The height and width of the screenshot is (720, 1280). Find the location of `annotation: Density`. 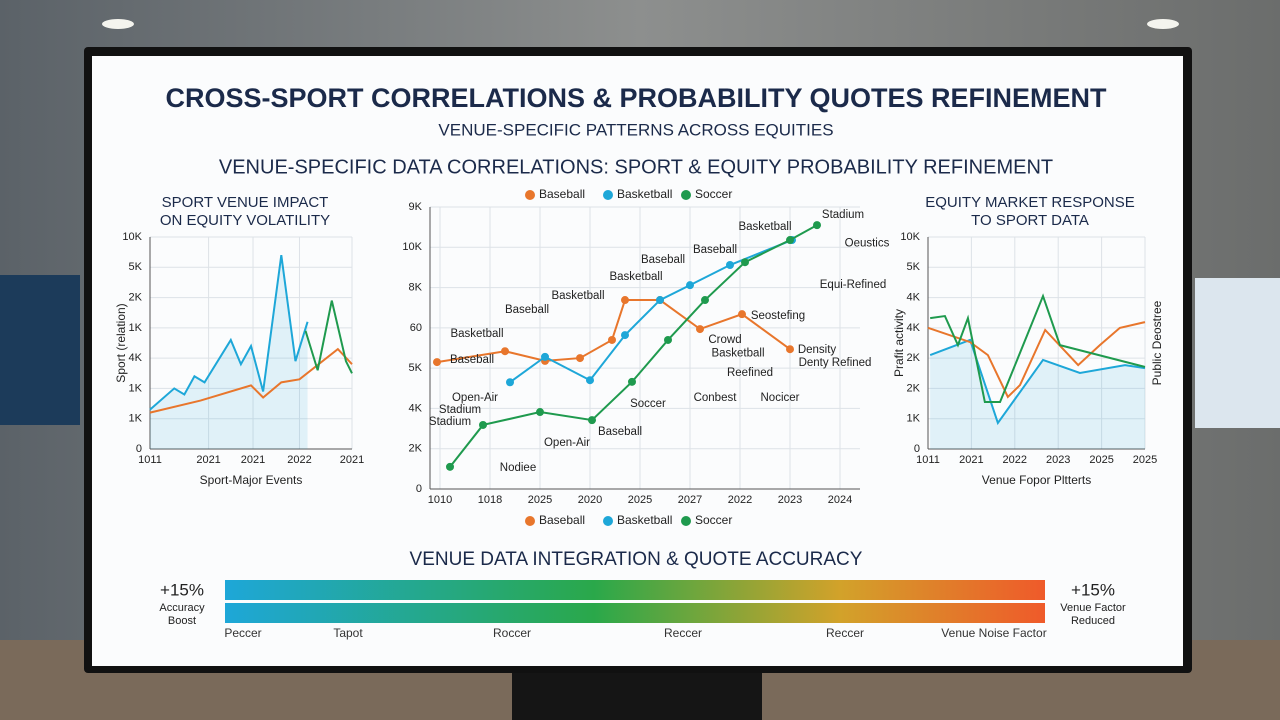

annotation: Density is located at coordinates (817, 350).